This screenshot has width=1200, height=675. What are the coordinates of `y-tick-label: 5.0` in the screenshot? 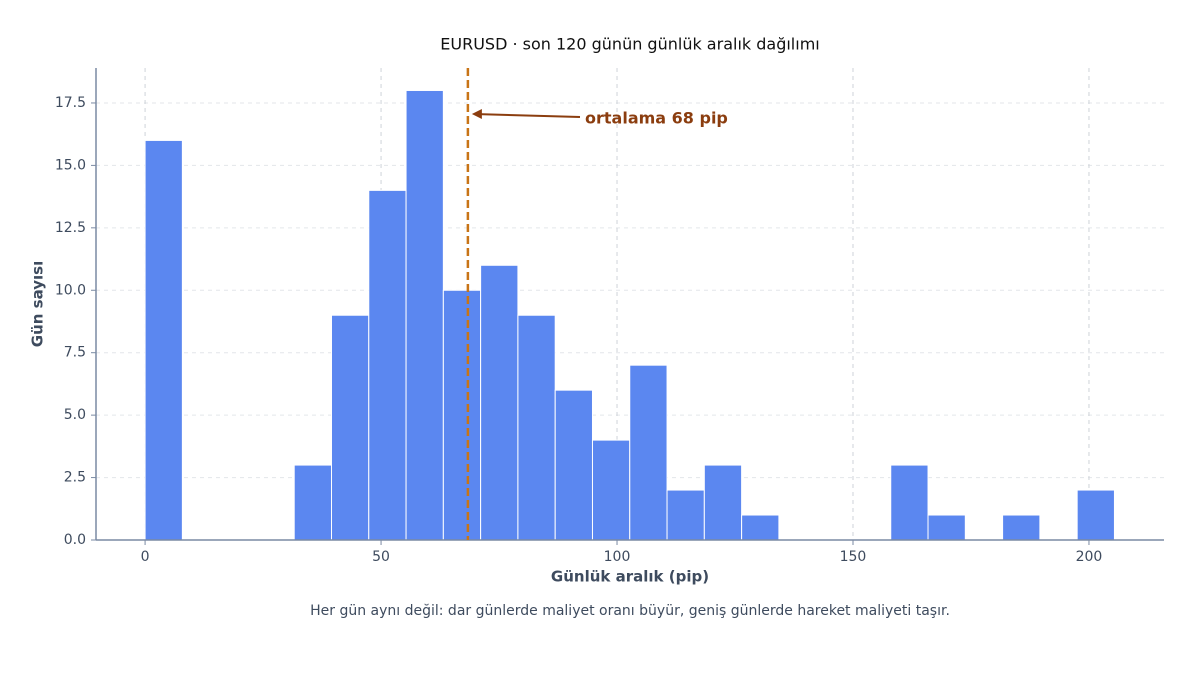 It's located at (75, 415).